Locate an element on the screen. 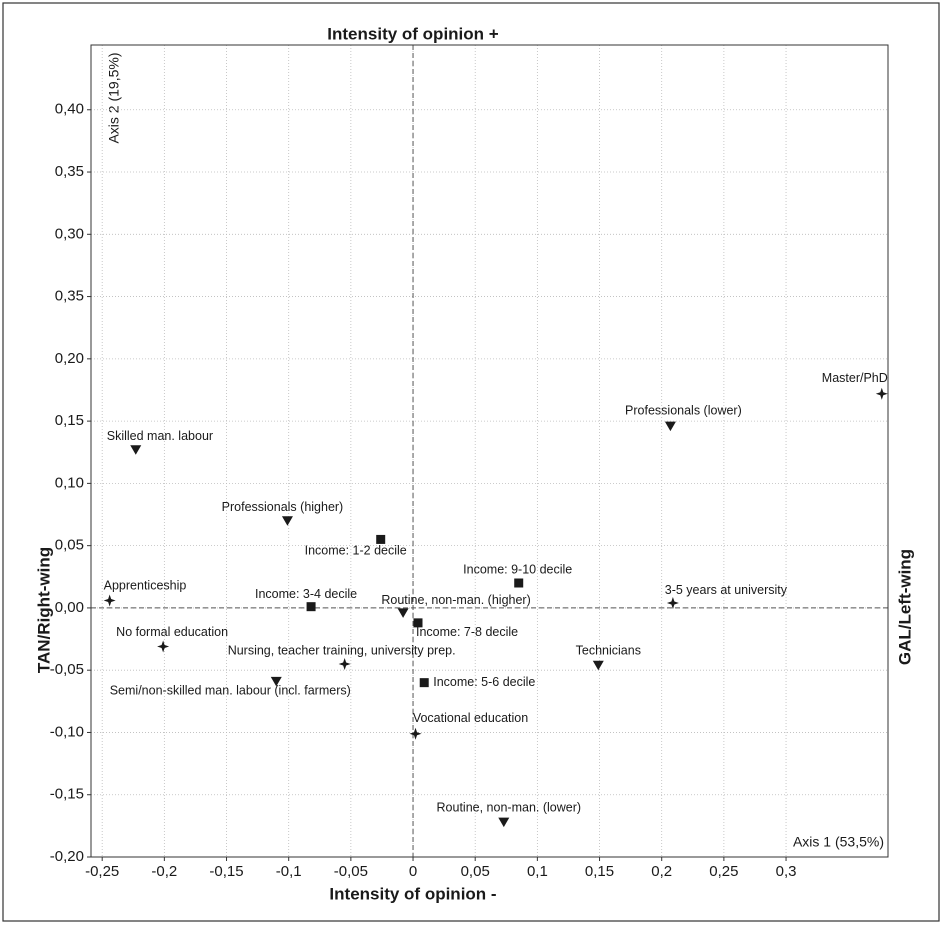 This screenshot has width=943, height=925. point-label: Technicians is located at coordinates (608, 651).